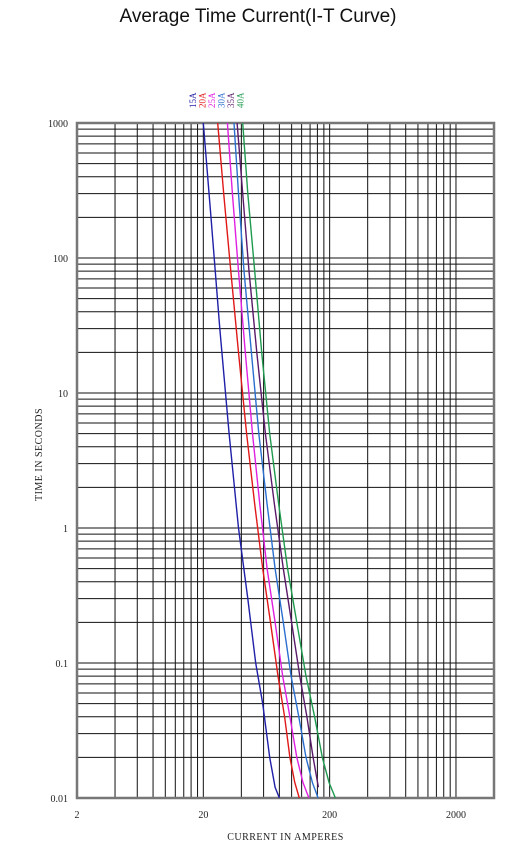 Image resolution: width=516 pixels, height=851 pixels. Describe the element at coordinates (270, 815) in the screenshot. I see `x-tick-labels: 2 20 200 2000` at that location.